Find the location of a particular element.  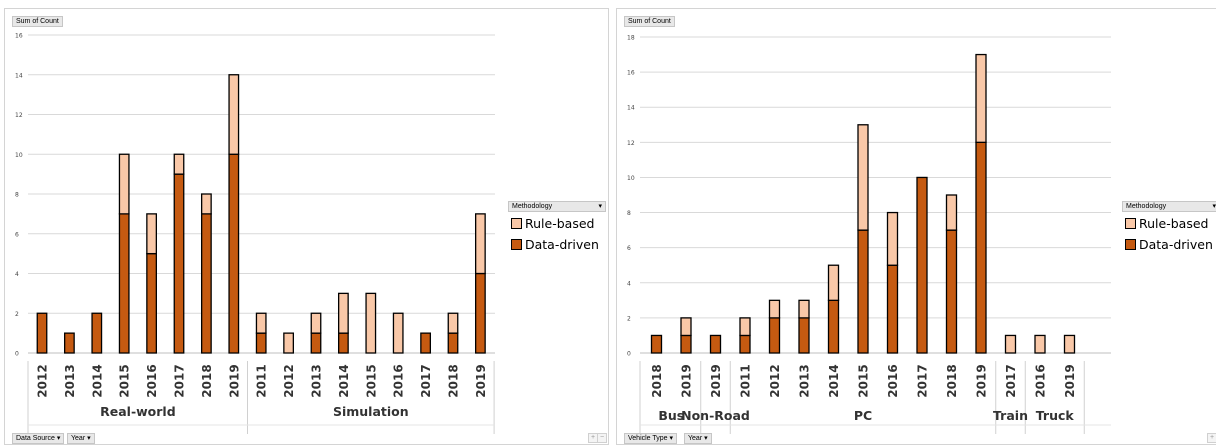

axis-field-label: Year is located at coordinates (78, 438).